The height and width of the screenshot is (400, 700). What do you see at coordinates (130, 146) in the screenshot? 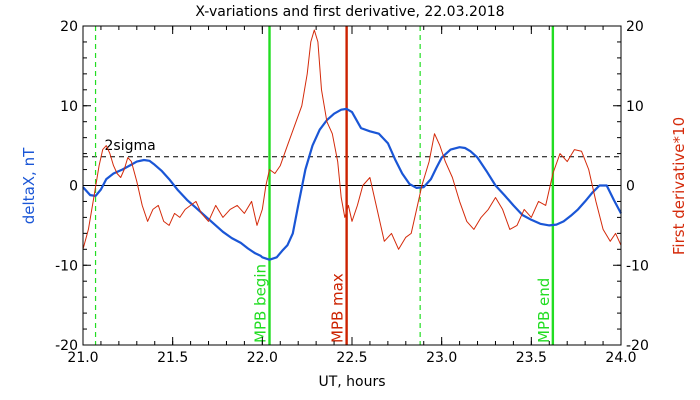
I see `sigma-label: 2sigma` at bounding box center [130, 146].